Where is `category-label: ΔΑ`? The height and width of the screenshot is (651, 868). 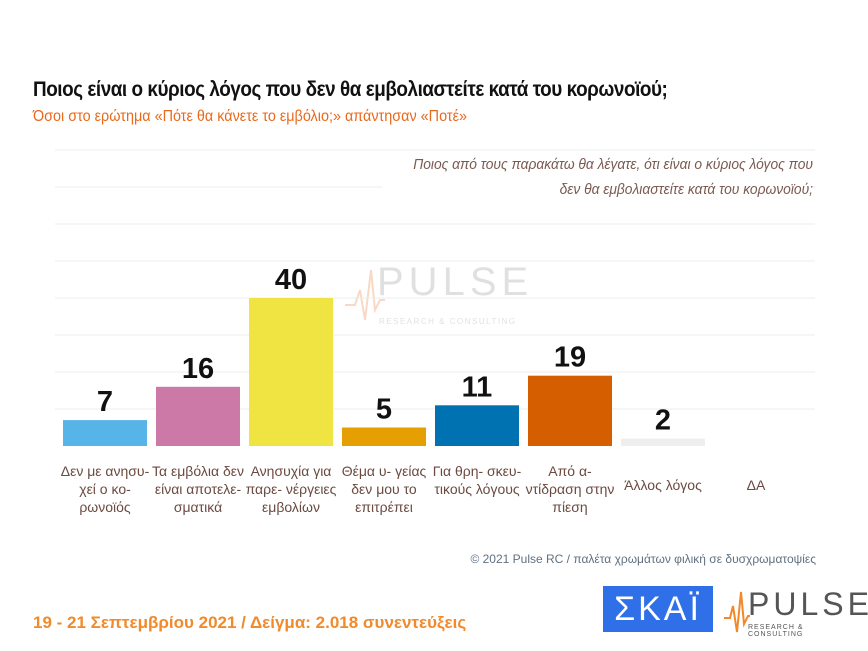
category-label: ΔΑ is located at coordinates (756, 485).